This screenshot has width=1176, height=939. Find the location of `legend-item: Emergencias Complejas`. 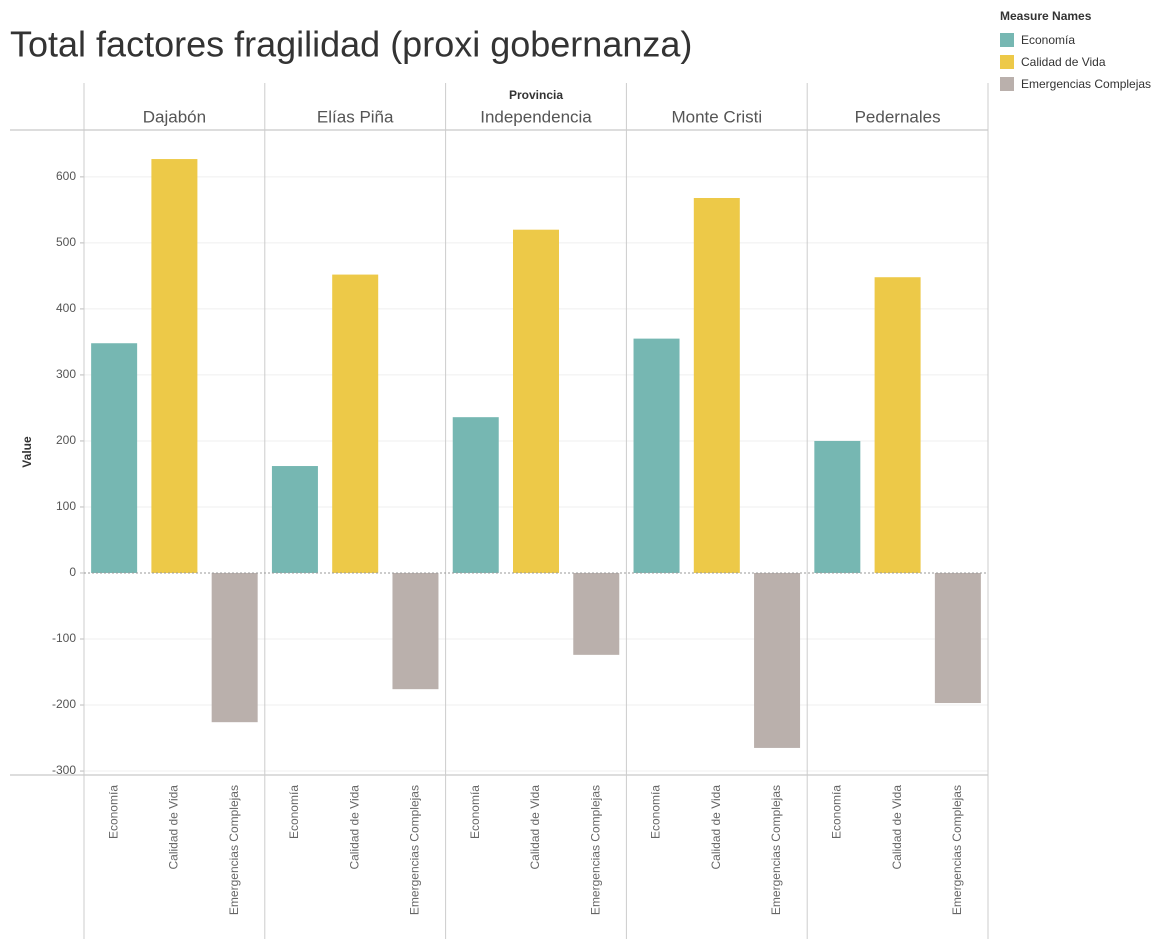

legend-item: Emergencias Complejas is located at coordinates (1085, 84).